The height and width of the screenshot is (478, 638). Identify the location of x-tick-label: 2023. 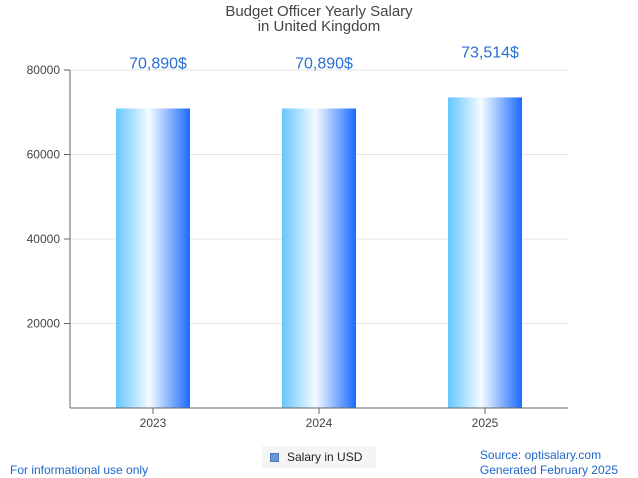
(153, 423).